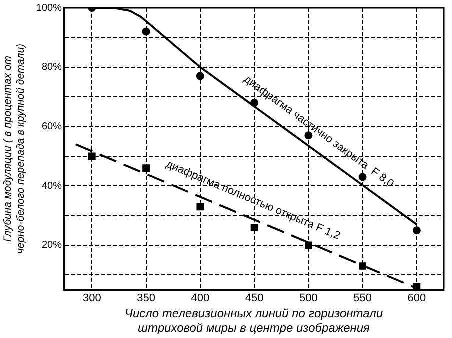 This screenshot has width=452, height=338. Describe the element at coordinates (52, 126) in the screenshot. I see `y-tick-label: 60%` at that location.